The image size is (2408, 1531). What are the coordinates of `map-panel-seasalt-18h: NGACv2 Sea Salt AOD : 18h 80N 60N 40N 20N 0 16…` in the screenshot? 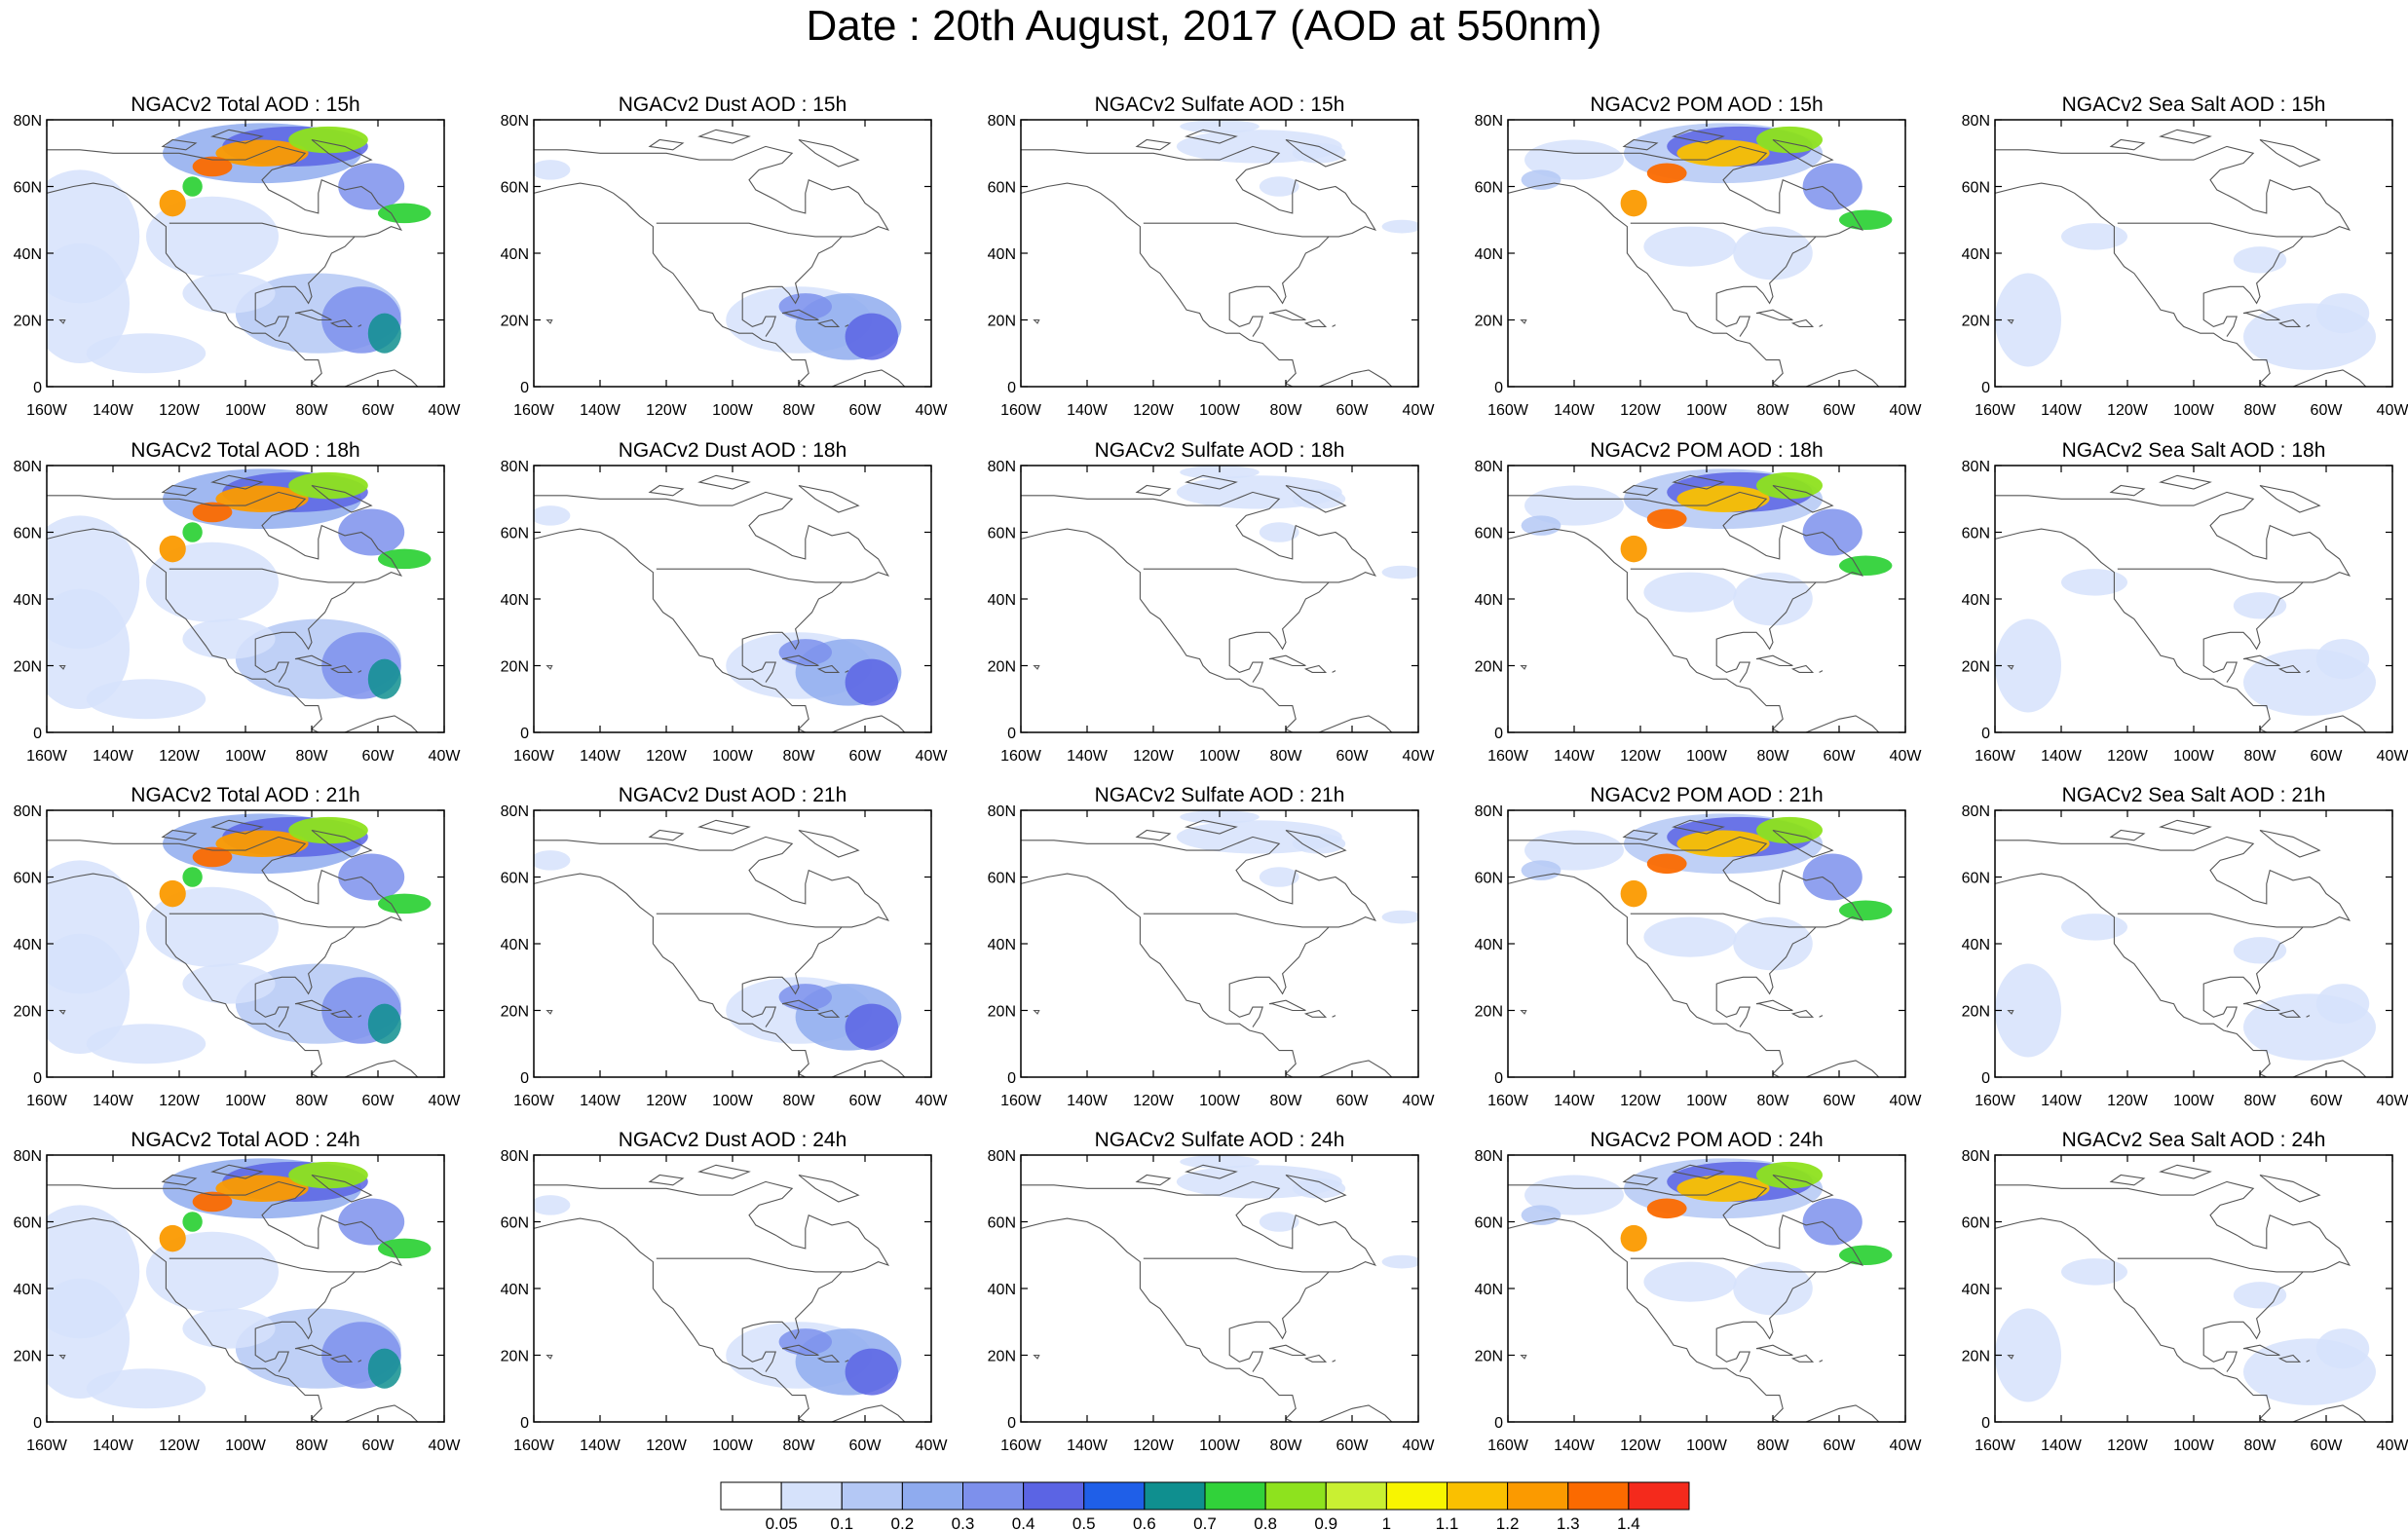 It's located at (2185, 602).